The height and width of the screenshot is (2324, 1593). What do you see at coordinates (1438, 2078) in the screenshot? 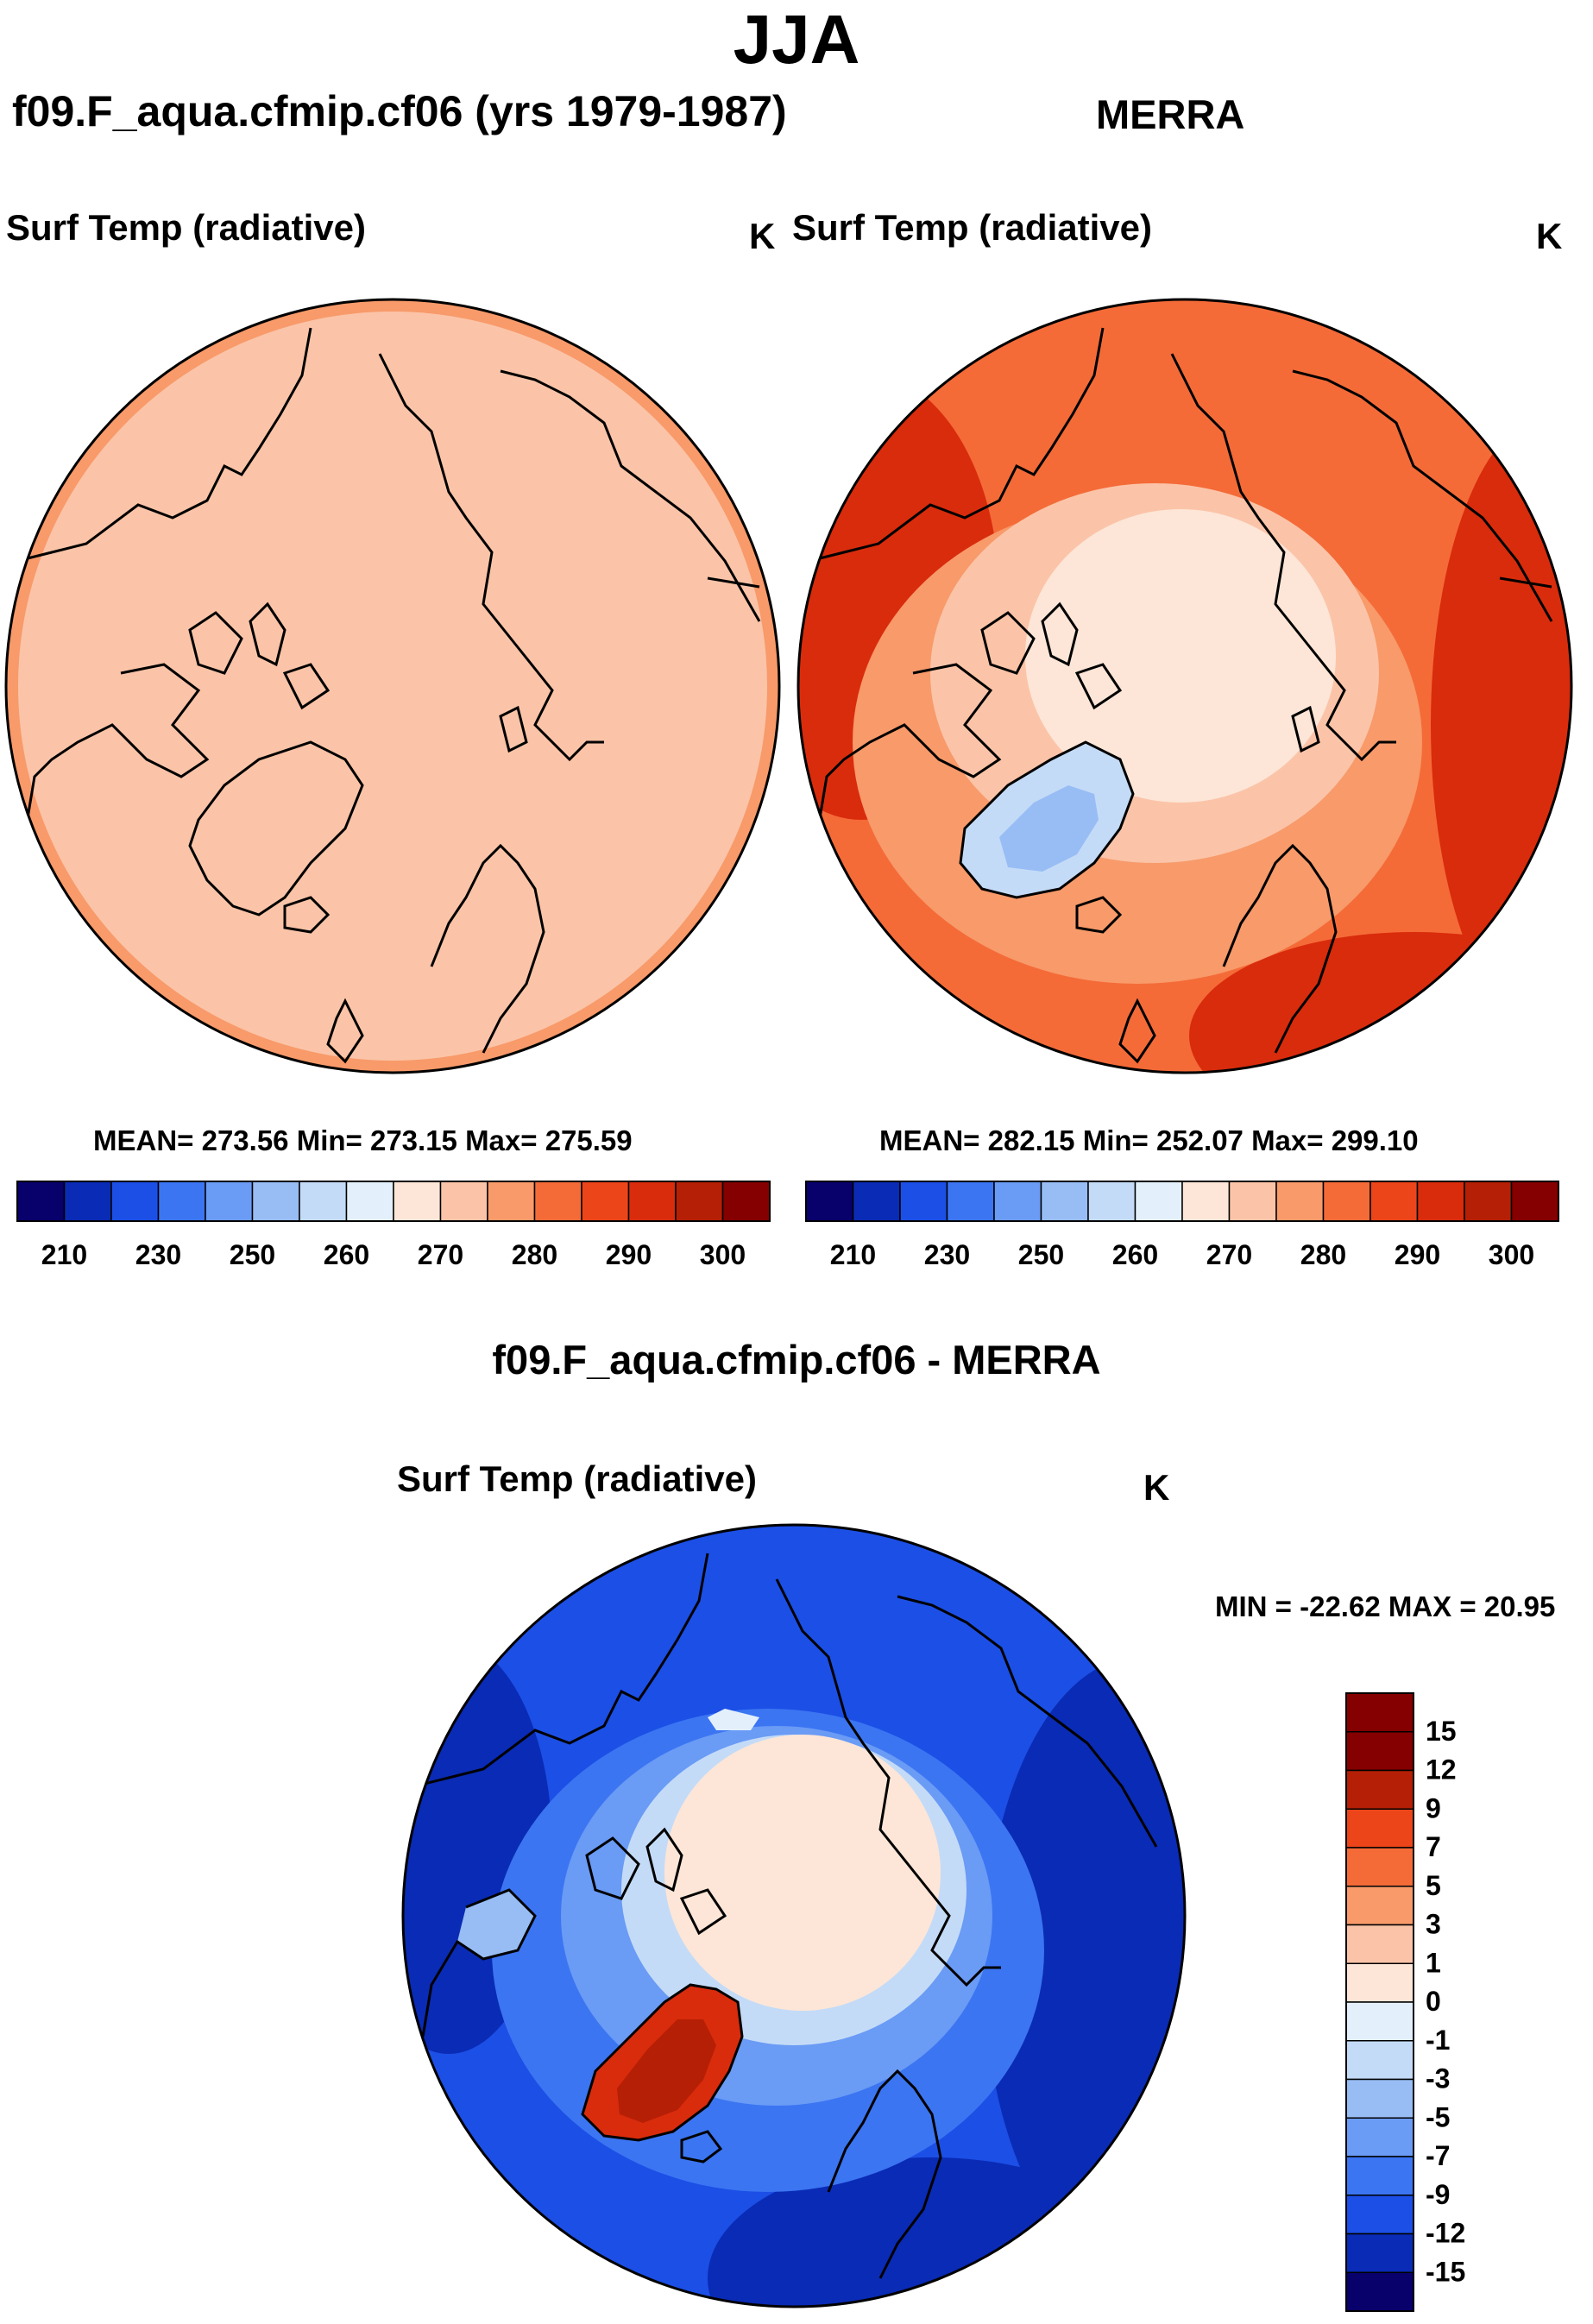
I see `difference-colorbar-tick-label: -3` at bounding box center [1438, 2078].